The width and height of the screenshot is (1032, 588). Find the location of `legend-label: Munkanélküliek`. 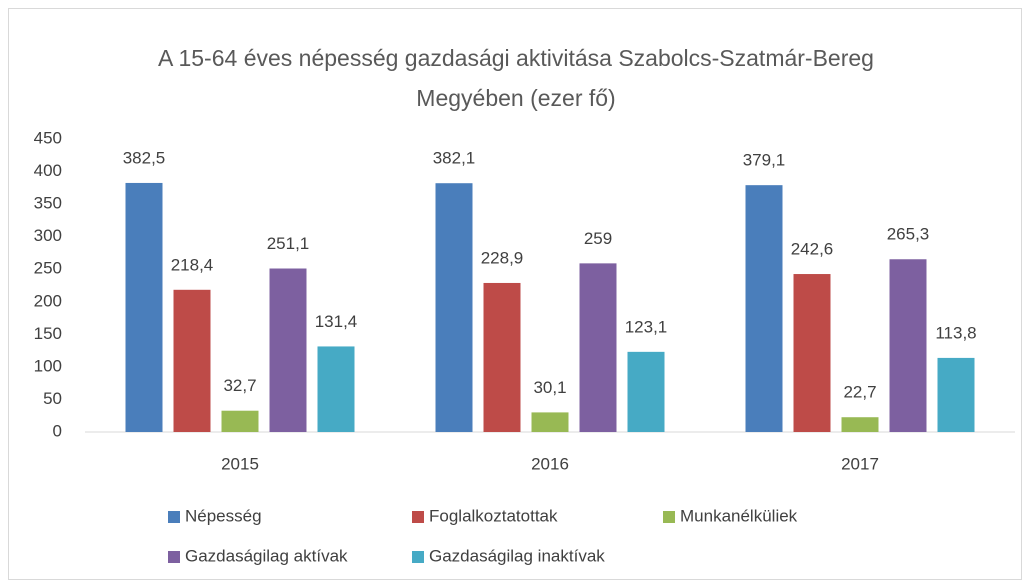

legend-label: Munkanélküliek is located at coordinates (739, 515).